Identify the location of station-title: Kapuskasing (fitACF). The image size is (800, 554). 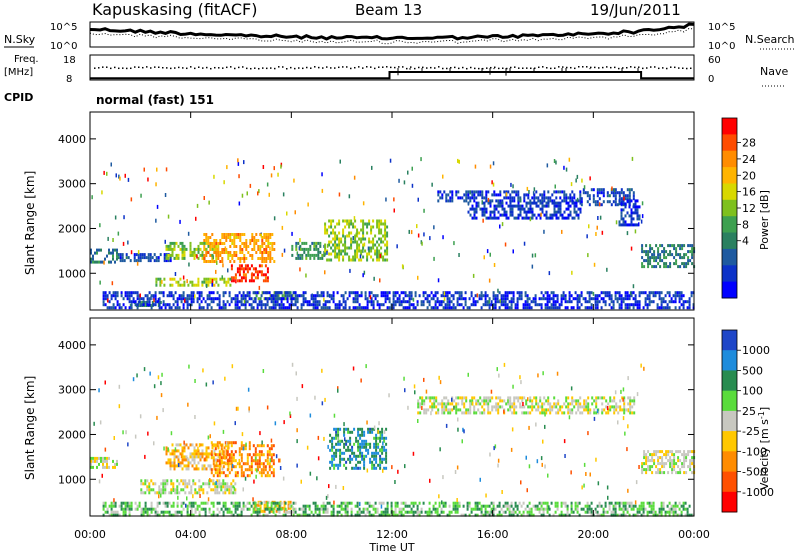
(174, 9).